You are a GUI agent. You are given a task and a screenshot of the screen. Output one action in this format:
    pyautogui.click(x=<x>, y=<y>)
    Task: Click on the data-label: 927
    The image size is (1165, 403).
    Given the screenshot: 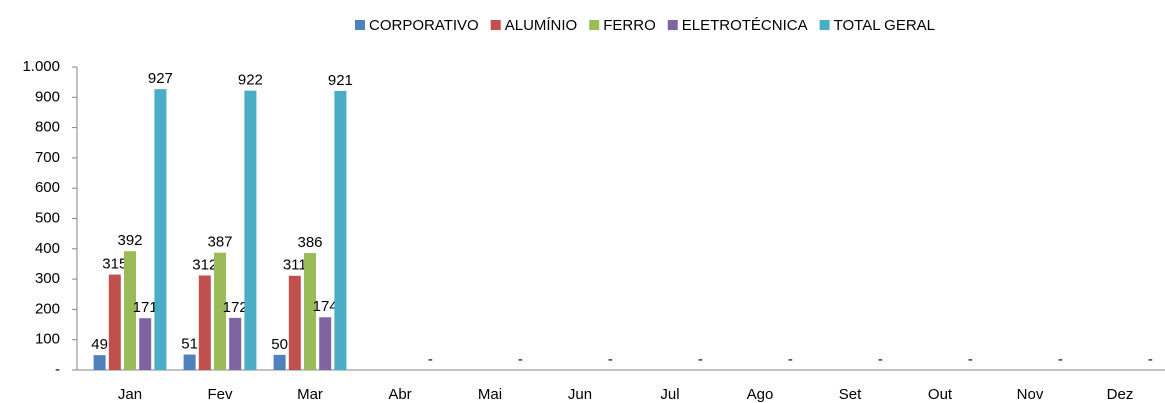 What is the action you would take?
    pyautogui.click(x=160, y=78)
    